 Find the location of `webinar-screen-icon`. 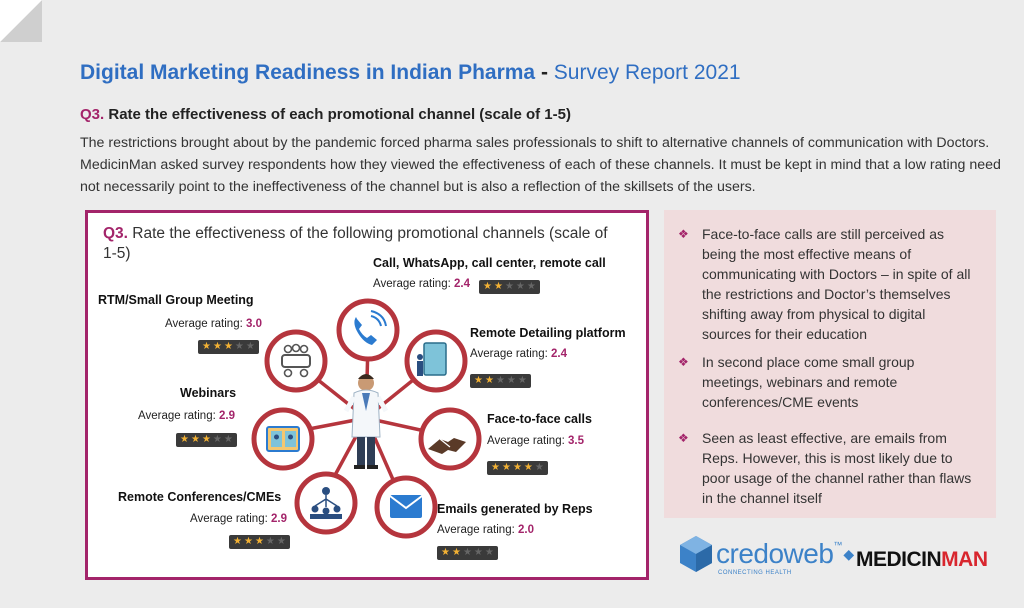

webinar-screen-icon is located at coordinates (283, 439).